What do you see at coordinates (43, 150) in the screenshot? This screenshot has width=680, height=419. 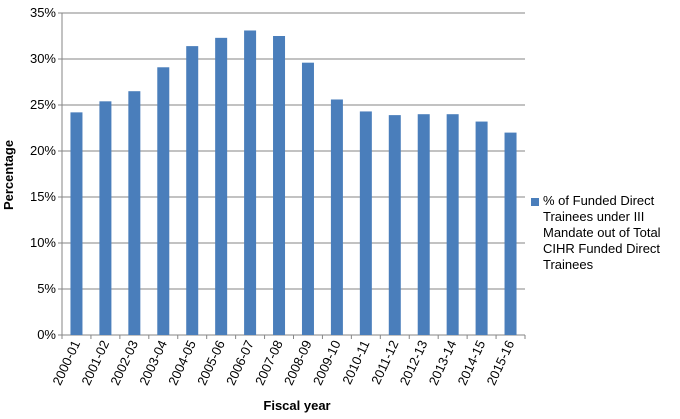 I see `y-tick-label: 20%` at bounding box center [43, 150].